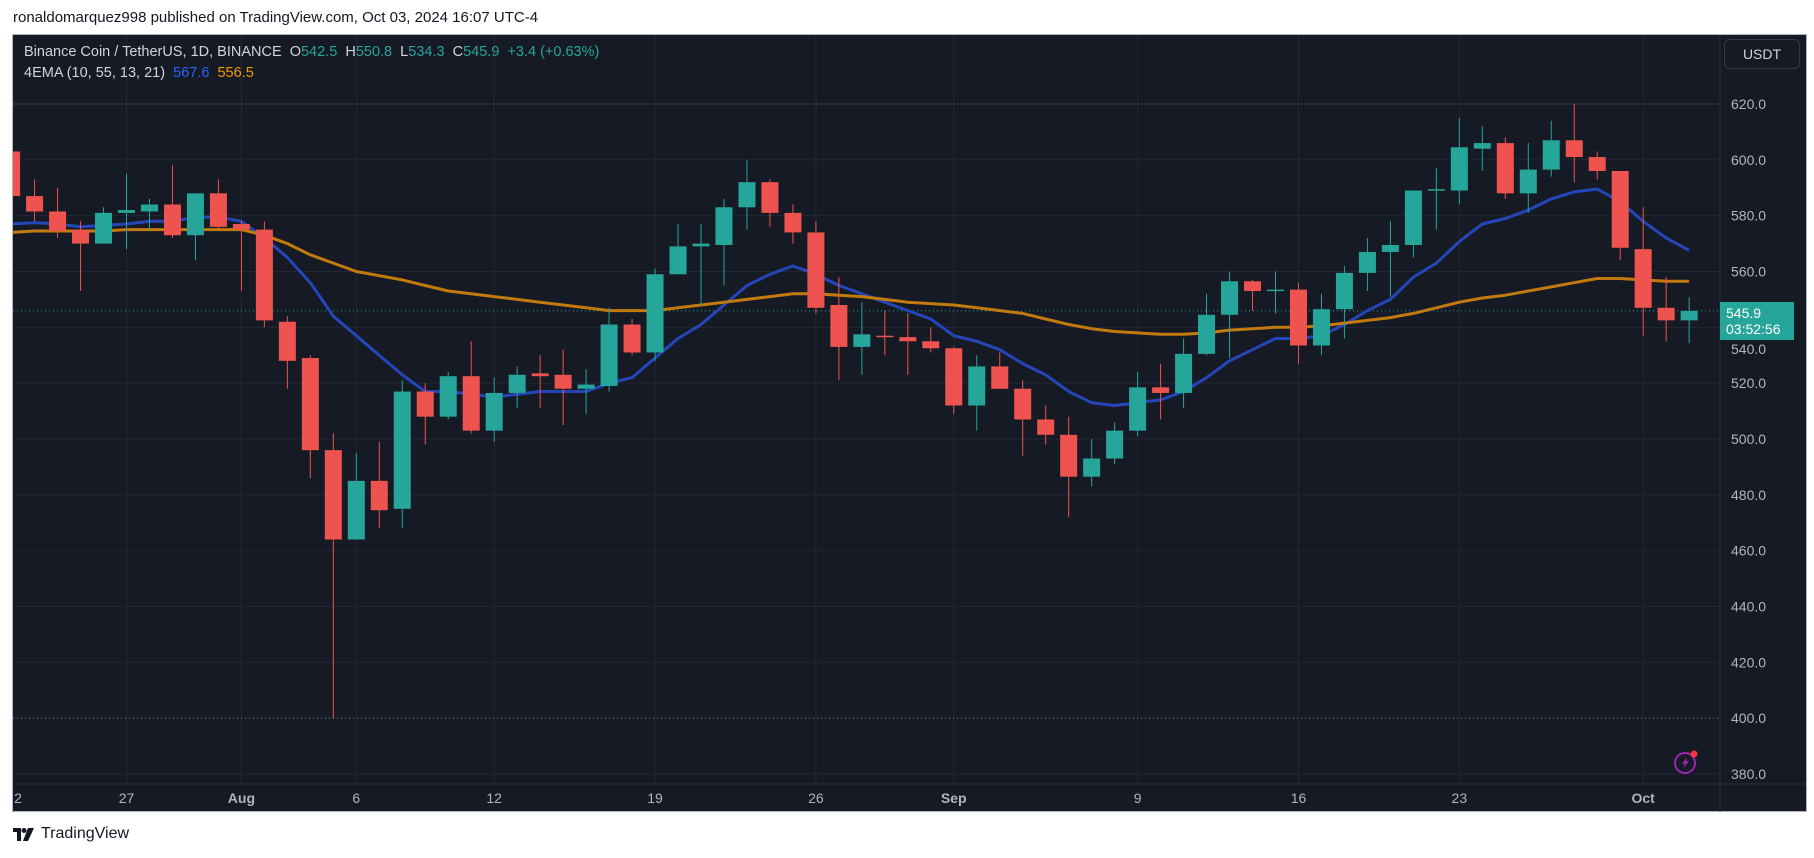 The height and width of the screenshot is (858, 1814). Describe the element at coordinates (1686, 762) in the screenshot. I see `lightning-alert-icon` at that location.